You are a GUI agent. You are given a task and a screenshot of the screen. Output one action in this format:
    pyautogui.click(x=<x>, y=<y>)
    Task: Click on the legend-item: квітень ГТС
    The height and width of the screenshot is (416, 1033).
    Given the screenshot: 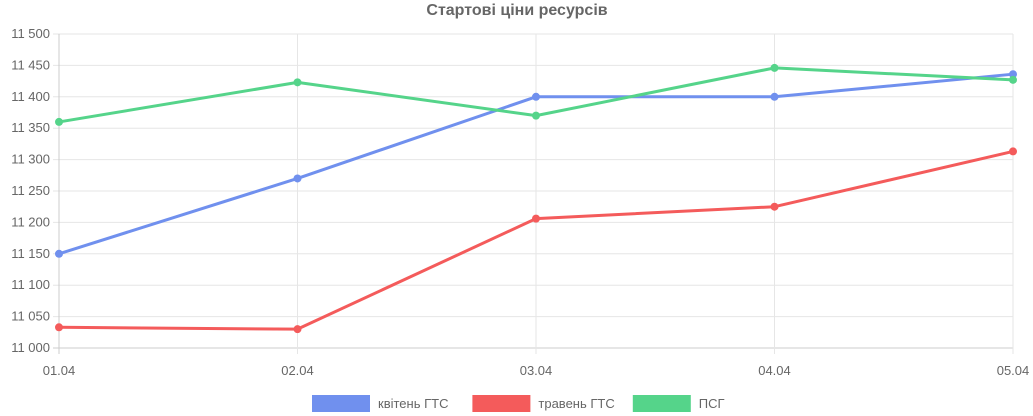 What is the action you would take?
    pyautogui.click(x=380, y=403)
    